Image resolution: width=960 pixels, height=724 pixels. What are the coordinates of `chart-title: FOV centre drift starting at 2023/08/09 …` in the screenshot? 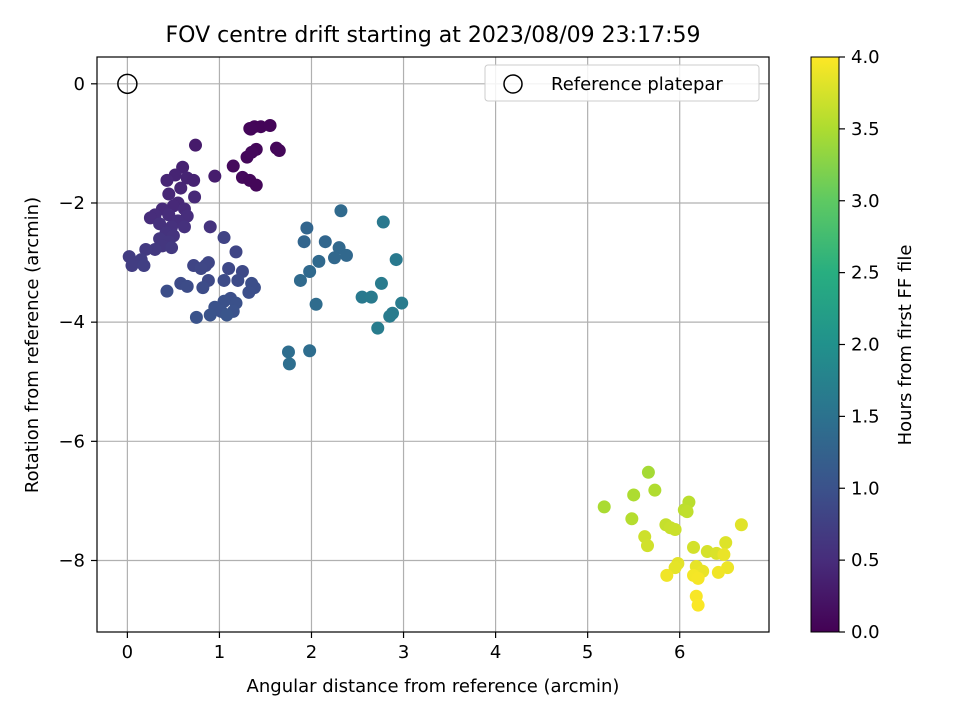 It's located at (433, 35).